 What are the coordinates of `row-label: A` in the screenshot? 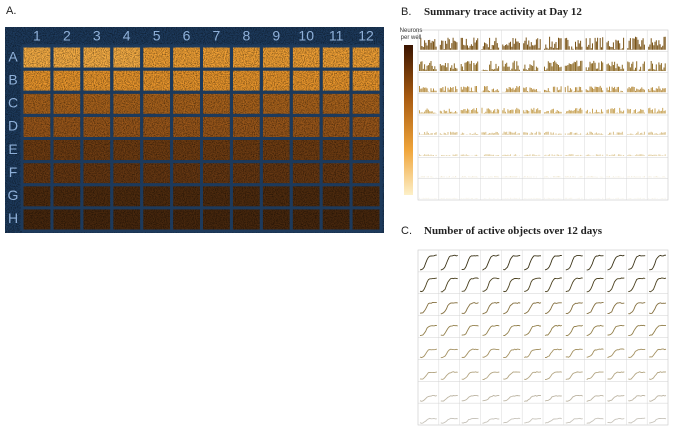 It's located at (13, 56).